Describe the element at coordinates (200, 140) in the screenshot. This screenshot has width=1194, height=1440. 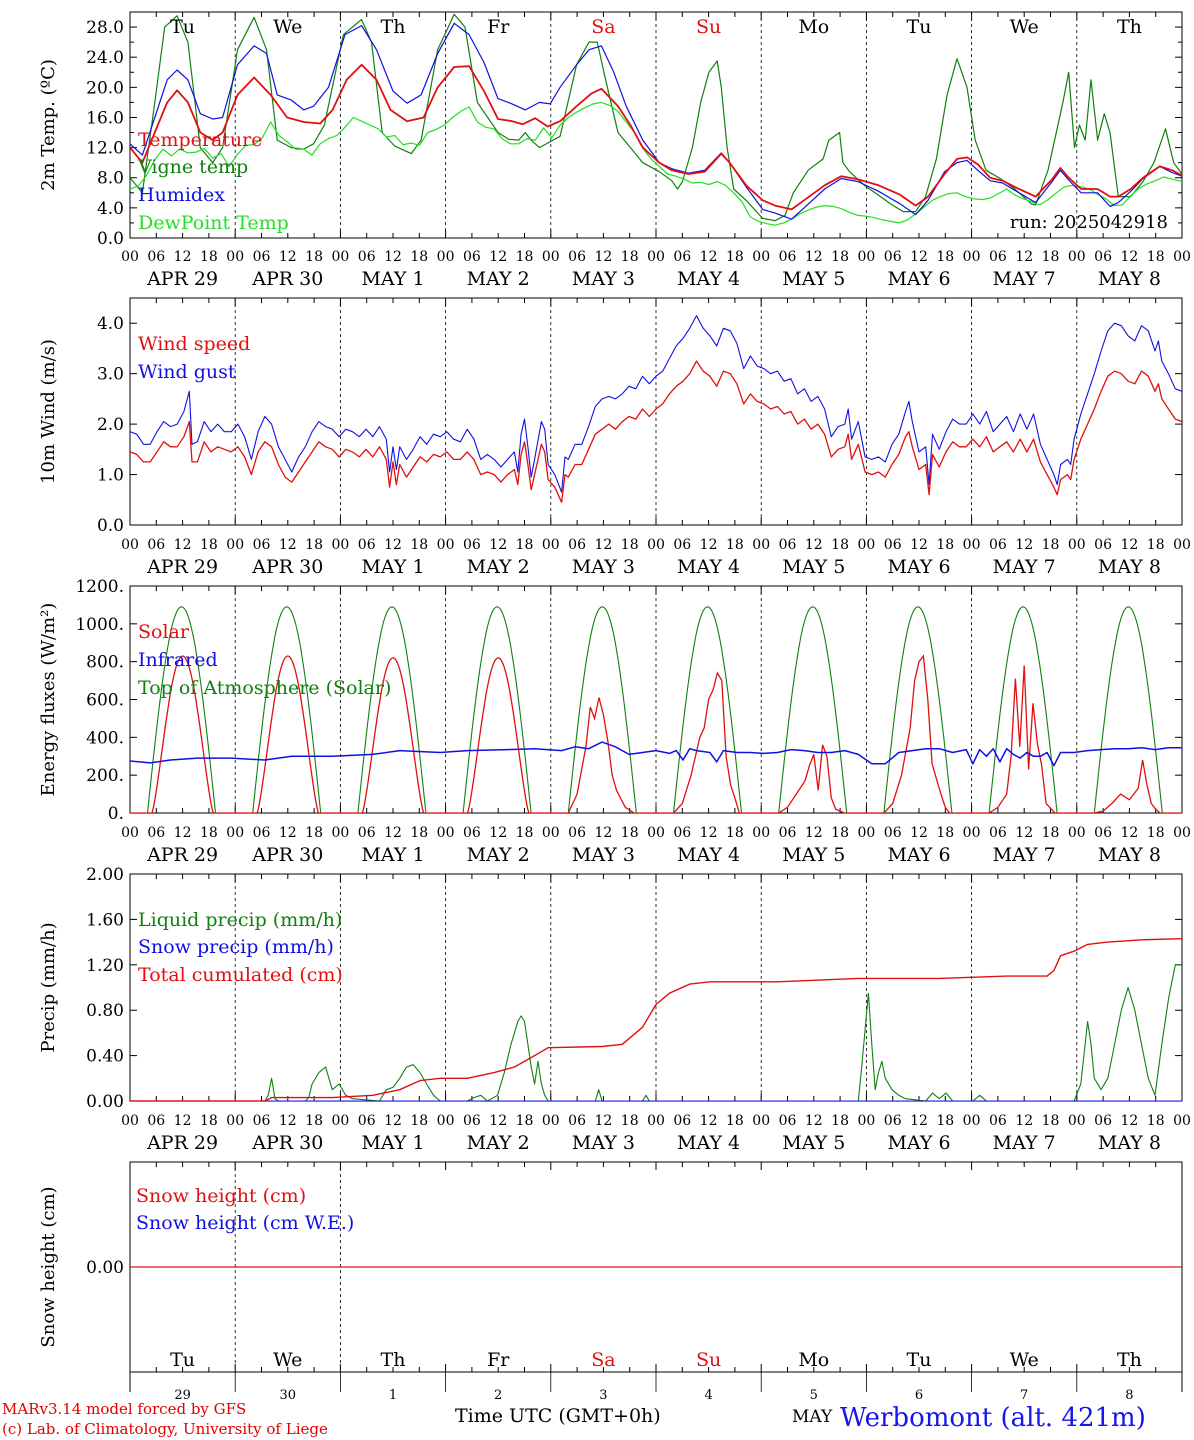
I see `legend-entry: Temperature` at that location.